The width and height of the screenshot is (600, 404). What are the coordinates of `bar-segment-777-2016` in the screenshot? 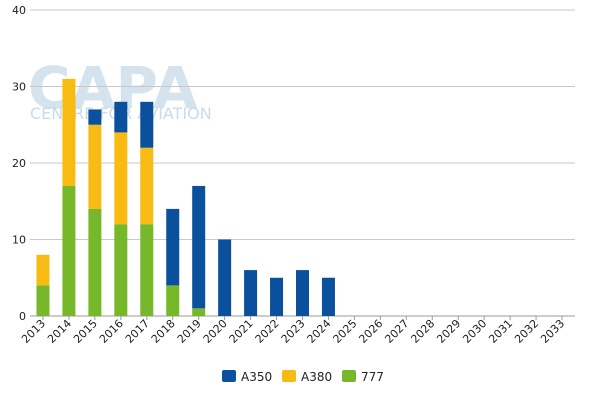 It's located at (121, 270).